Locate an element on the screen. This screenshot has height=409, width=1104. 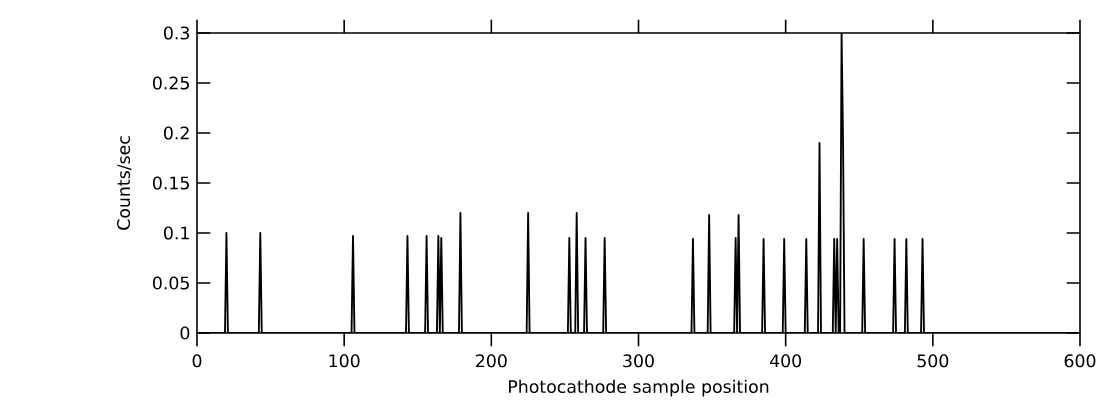
y-tick-label: 0.15 is located at coordinates (170, 183).